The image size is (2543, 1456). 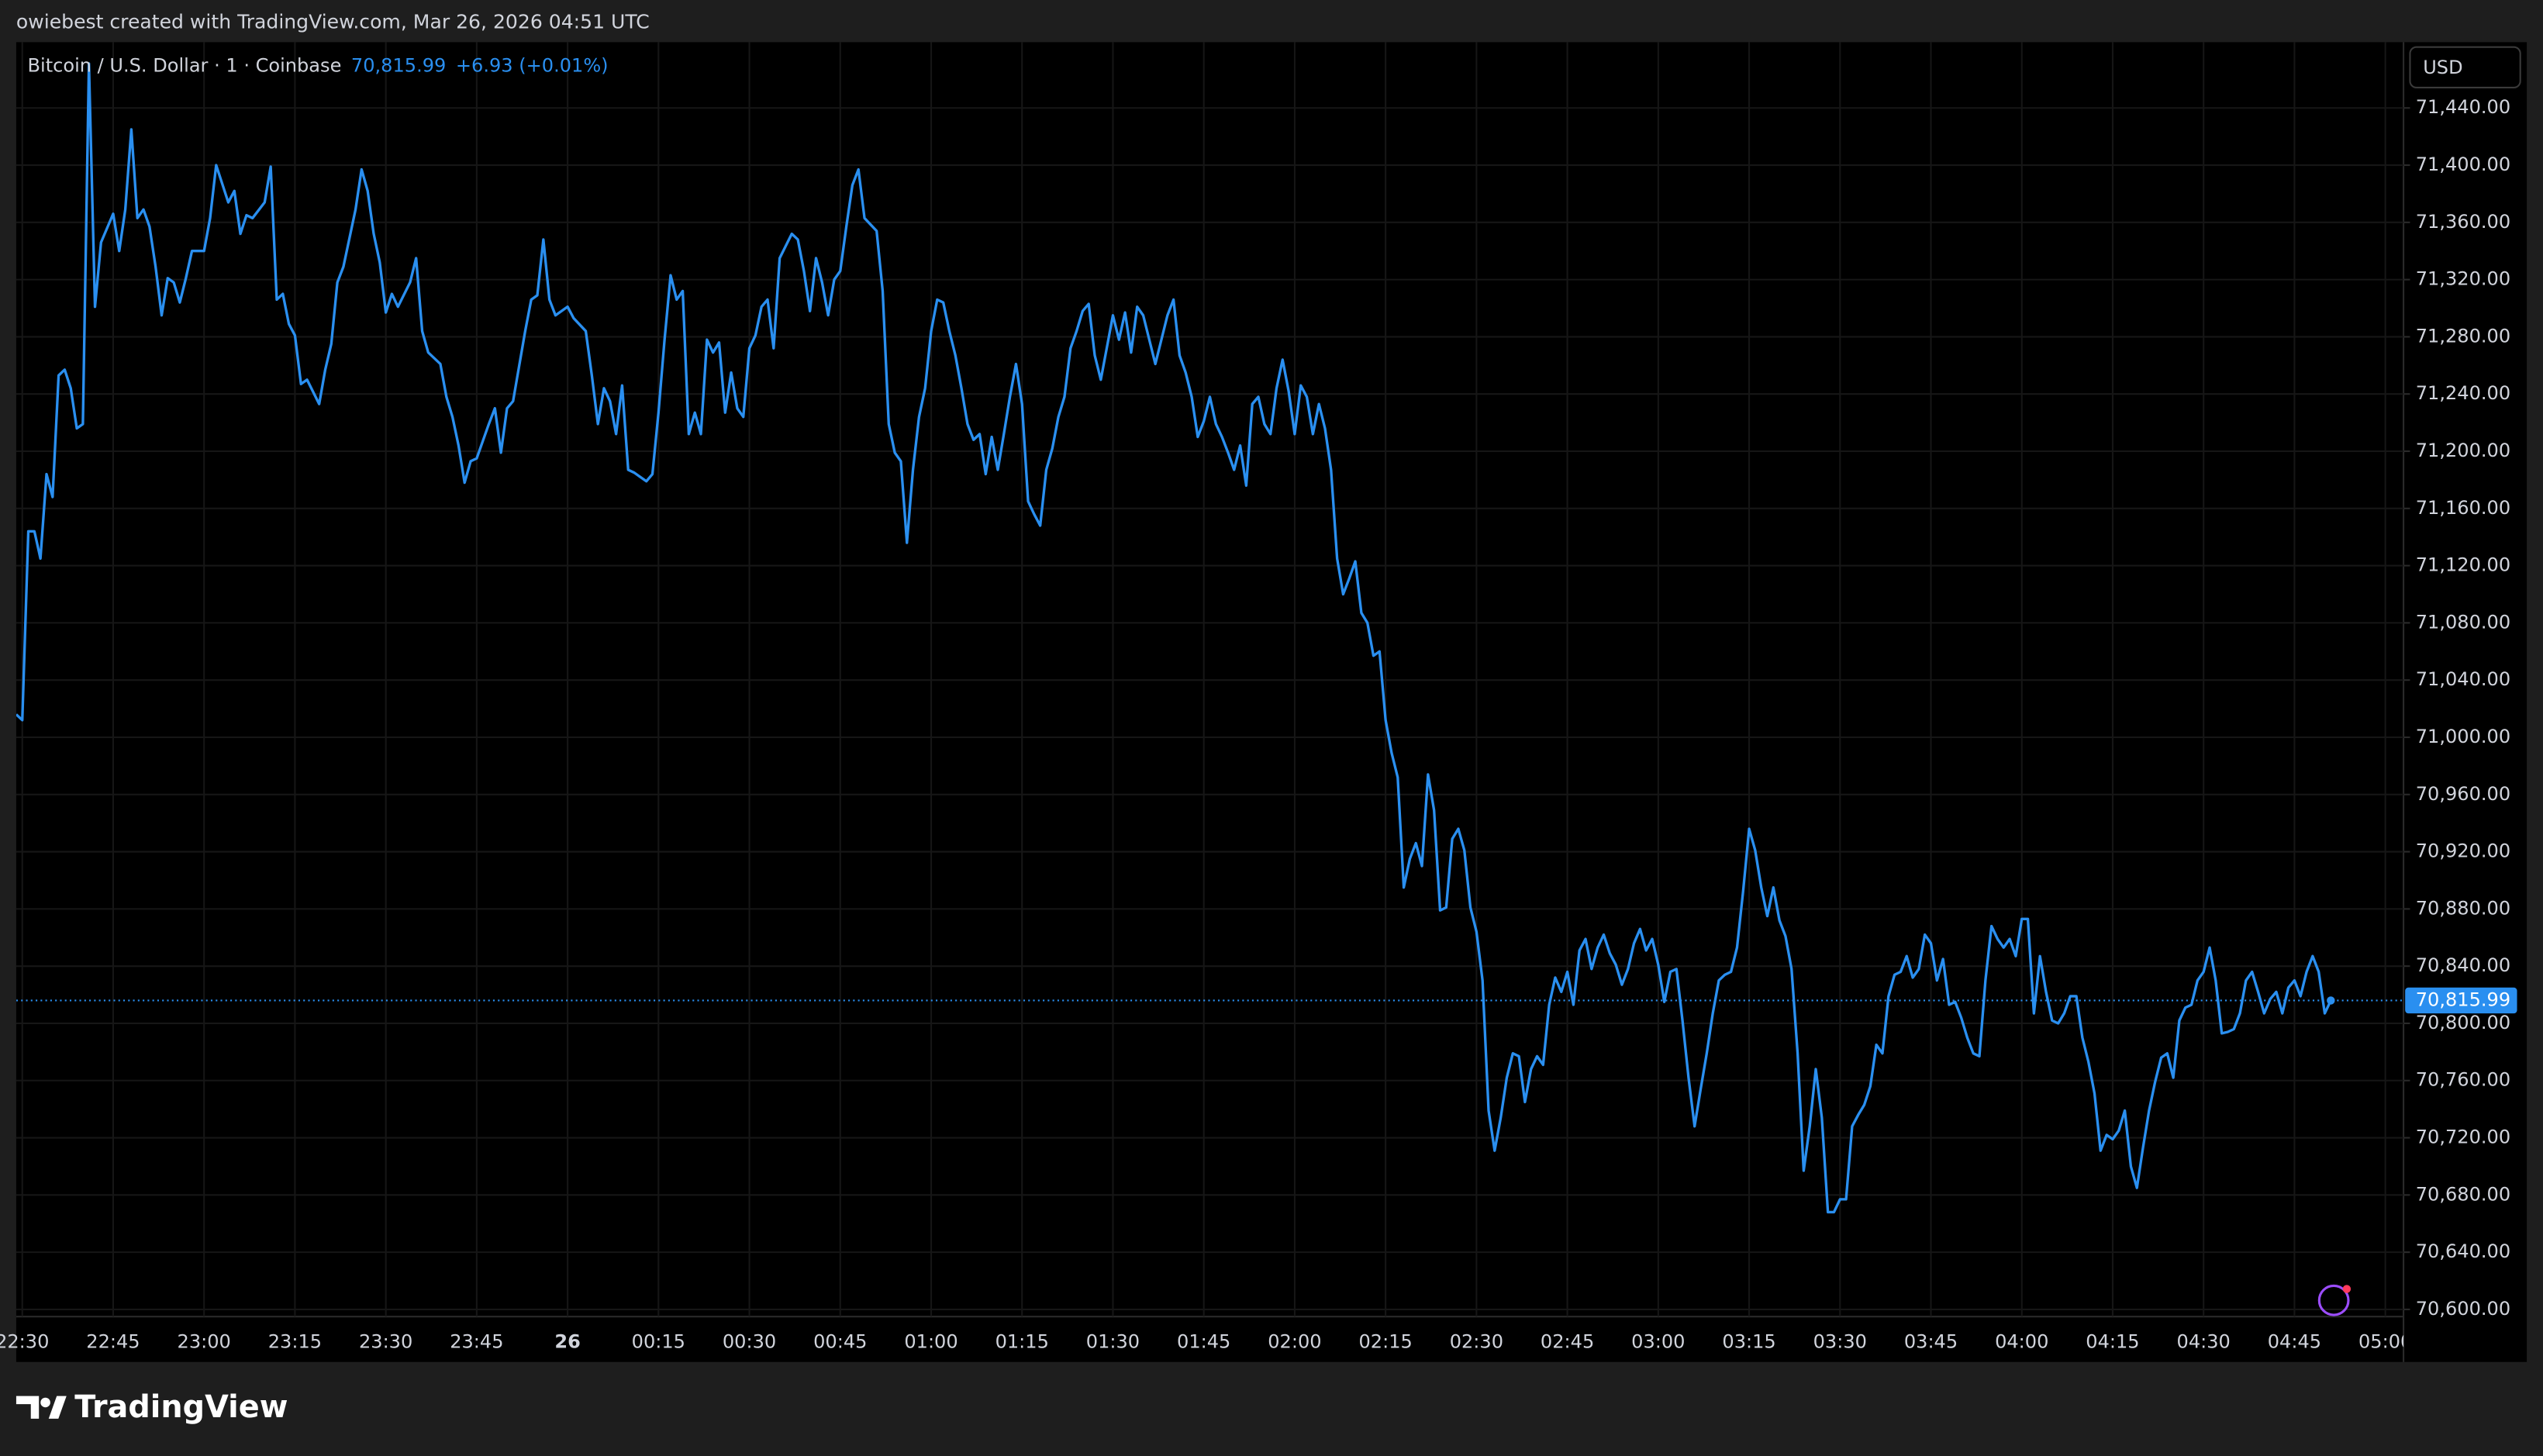 What do you see at coordinates (58, 1408) in the screenshot?
I see `logo-slash` at bounding box center [58, 1408].